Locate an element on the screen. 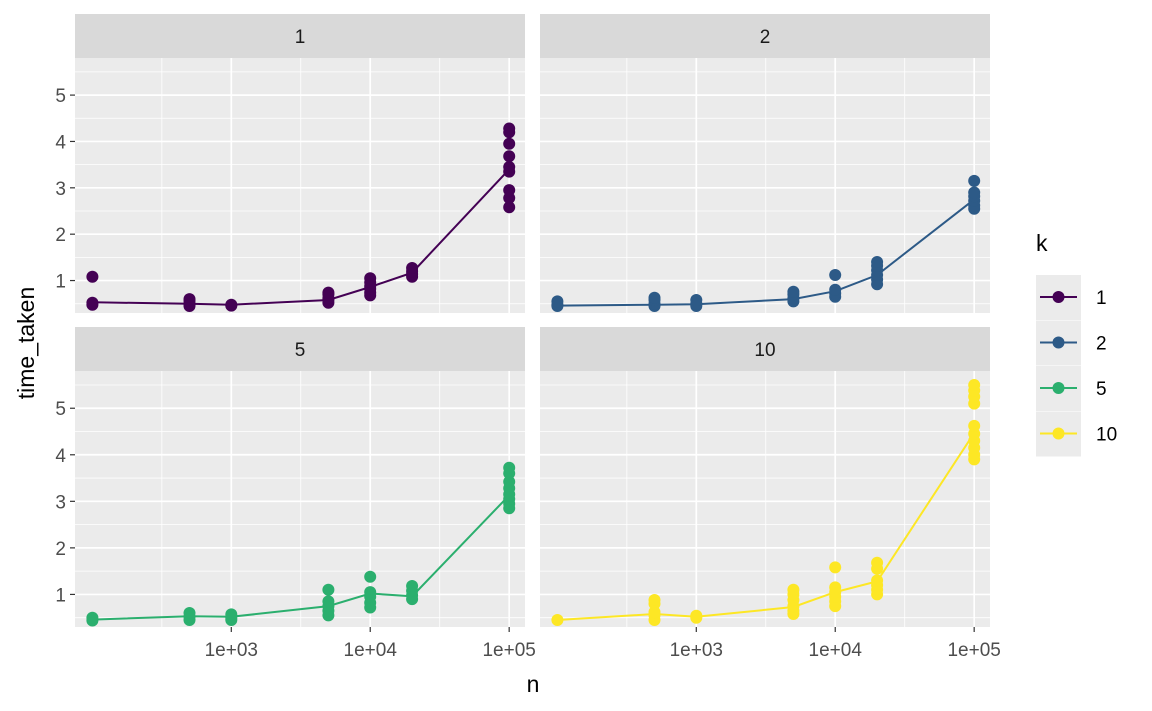 Image resolution: width=1152 pixels, height=711 pixels. legend: k 1 2 5 10 is located at coordinates (1076, 343).